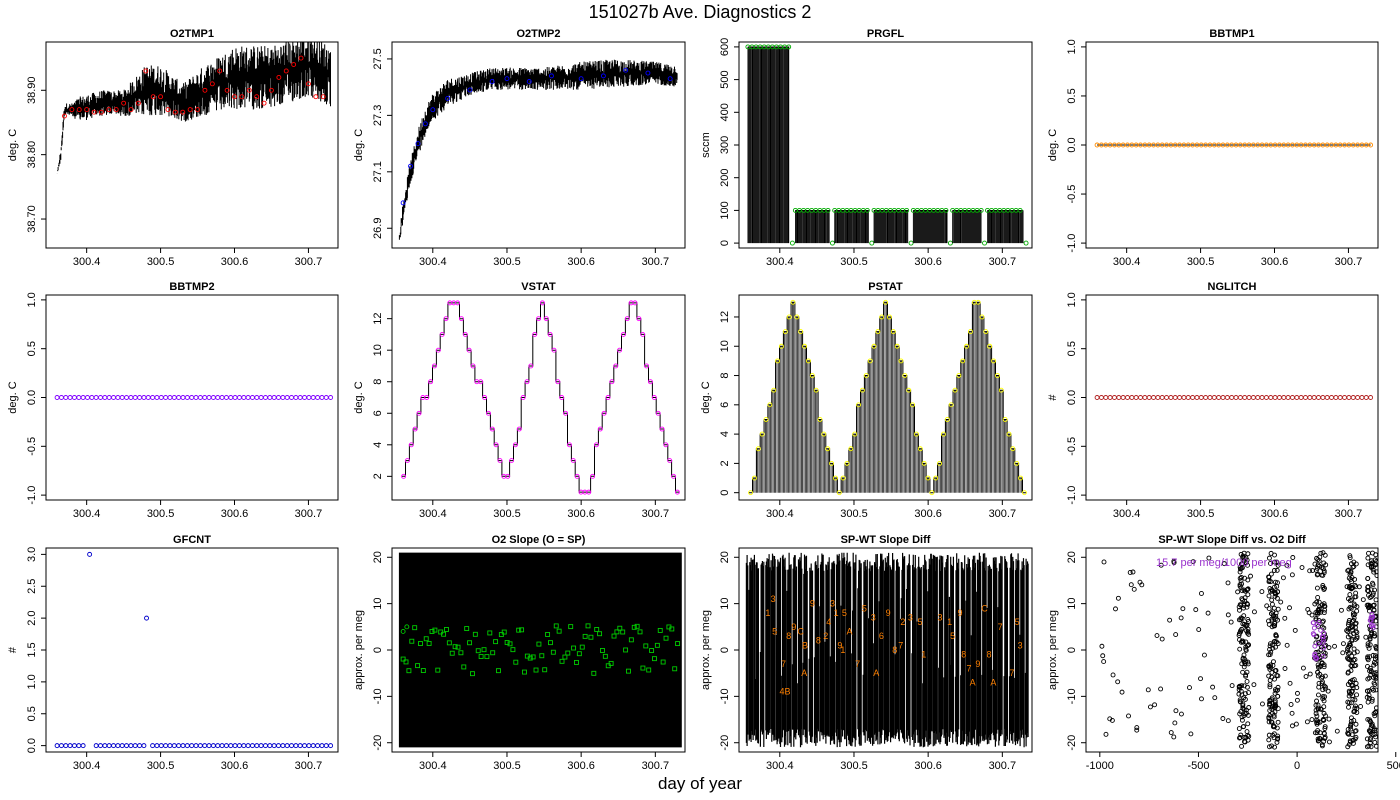 The height and width of the screenshot is (800, 1400). What do you see at coordinates (725, 210) in the screenshot?
I see `y-tick-label: 100` at bounding box center [725, 210].